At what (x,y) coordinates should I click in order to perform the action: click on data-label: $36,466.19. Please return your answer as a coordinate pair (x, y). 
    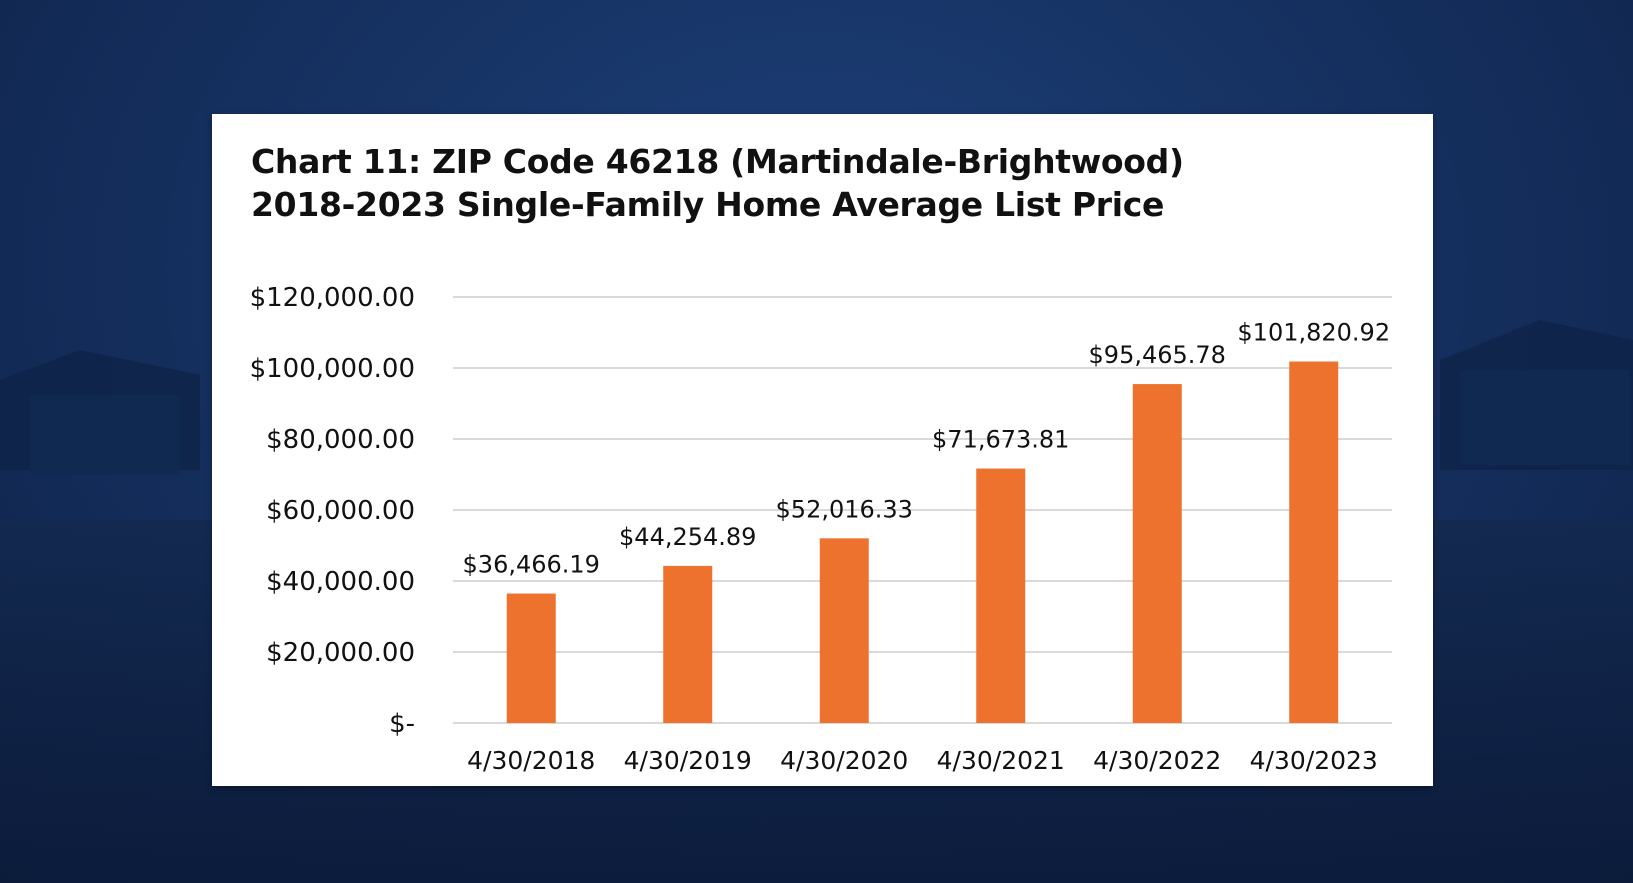
    Looking at the image, I should click on (531, 565).